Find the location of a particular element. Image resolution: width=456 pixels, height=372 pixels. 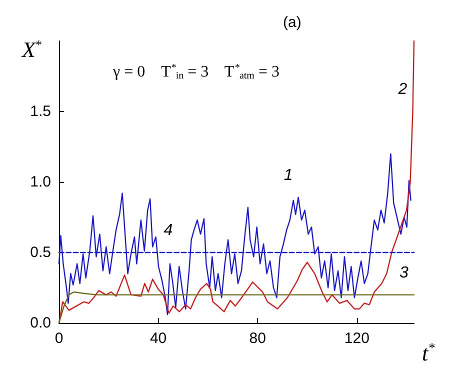

y-tick-label: 0.0 is located at coordinates (40, 323).